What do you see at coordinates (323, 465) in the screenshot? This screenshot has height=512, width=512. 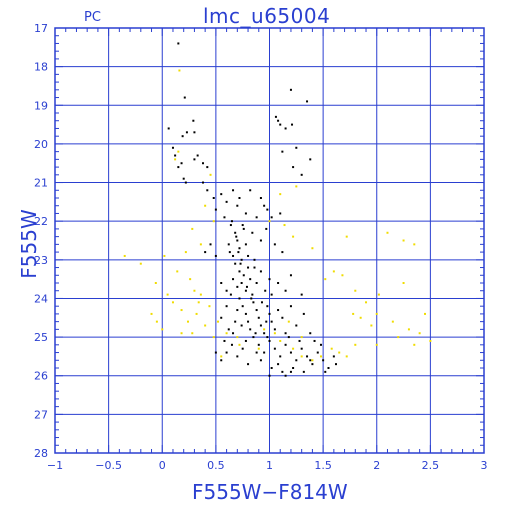 I see `x-tick-label: 1.5` at bounding box center [323, 465].